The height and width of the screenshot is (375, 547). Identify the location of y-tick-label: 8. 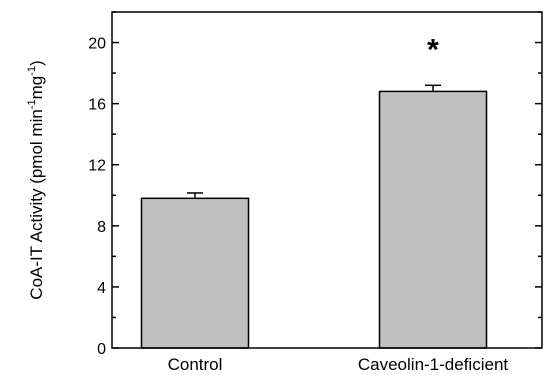
(101, 227).